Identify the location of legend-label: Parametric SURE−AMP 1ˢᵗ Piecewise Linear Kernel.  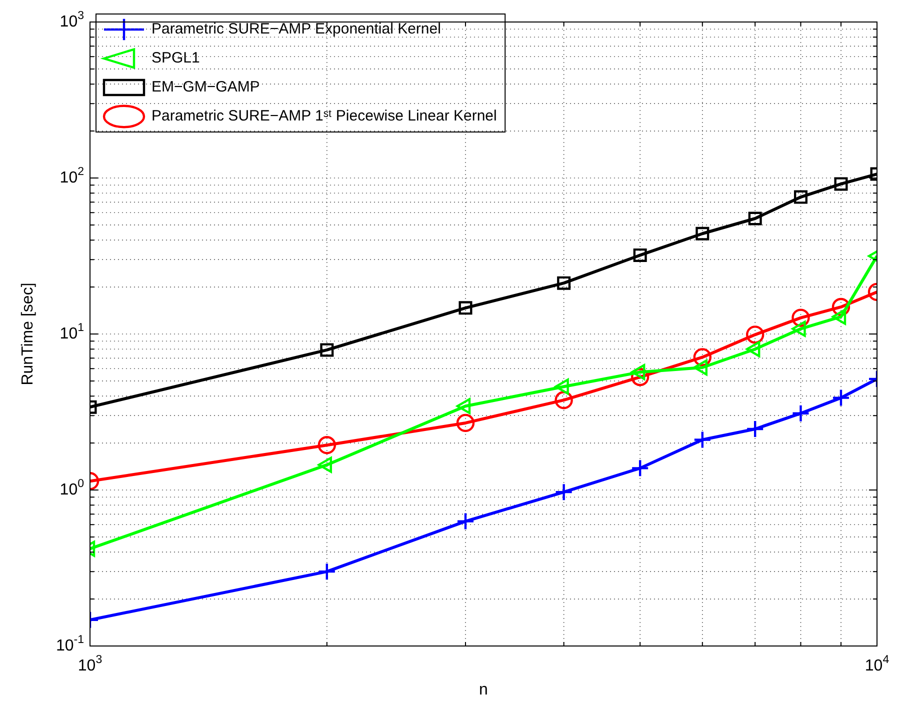
(324, 116).